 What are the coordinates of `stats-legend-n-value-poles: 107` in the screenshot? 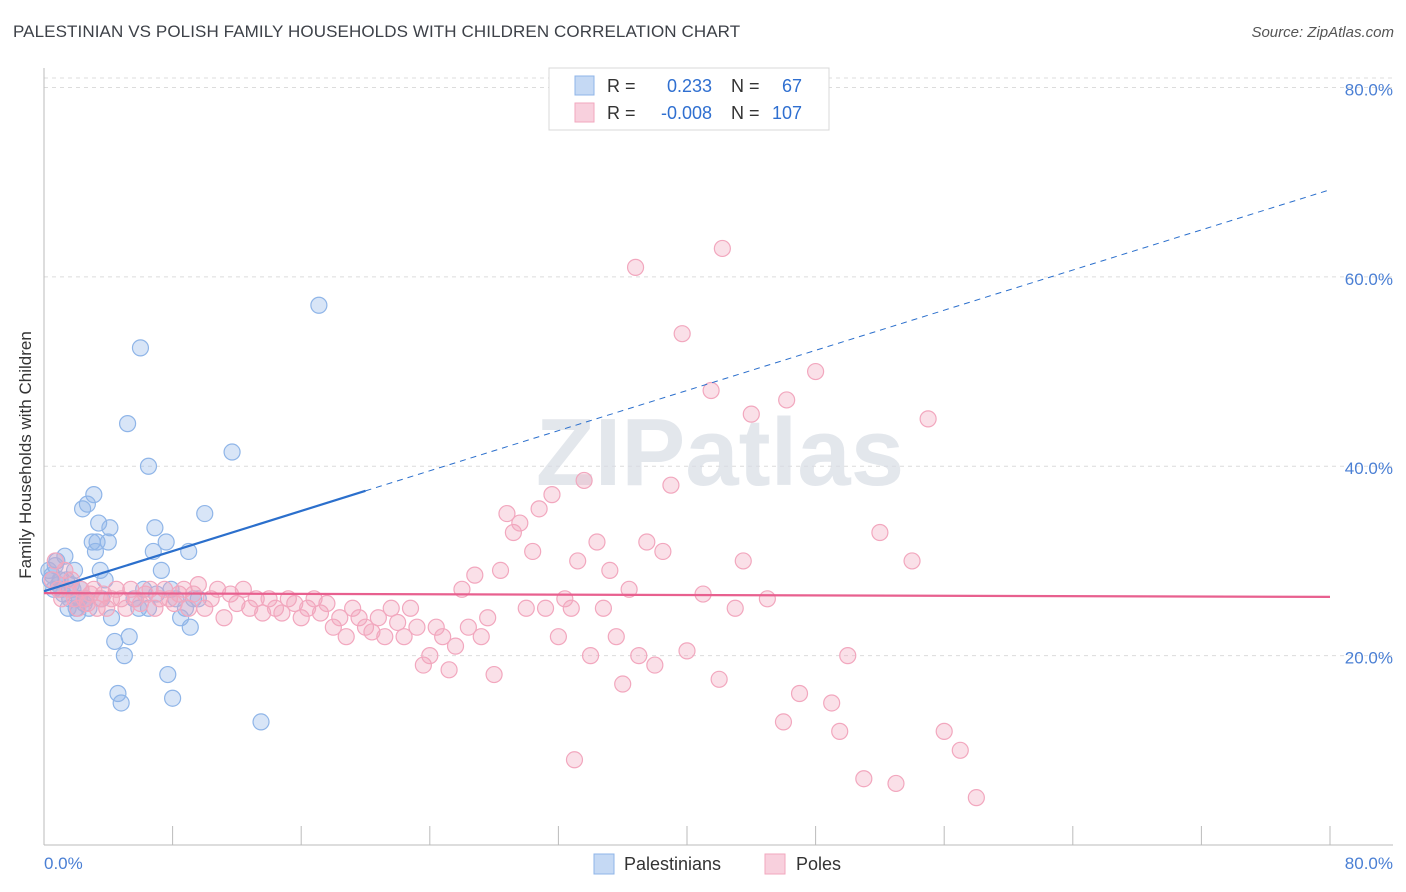 It's located at (787, 113).